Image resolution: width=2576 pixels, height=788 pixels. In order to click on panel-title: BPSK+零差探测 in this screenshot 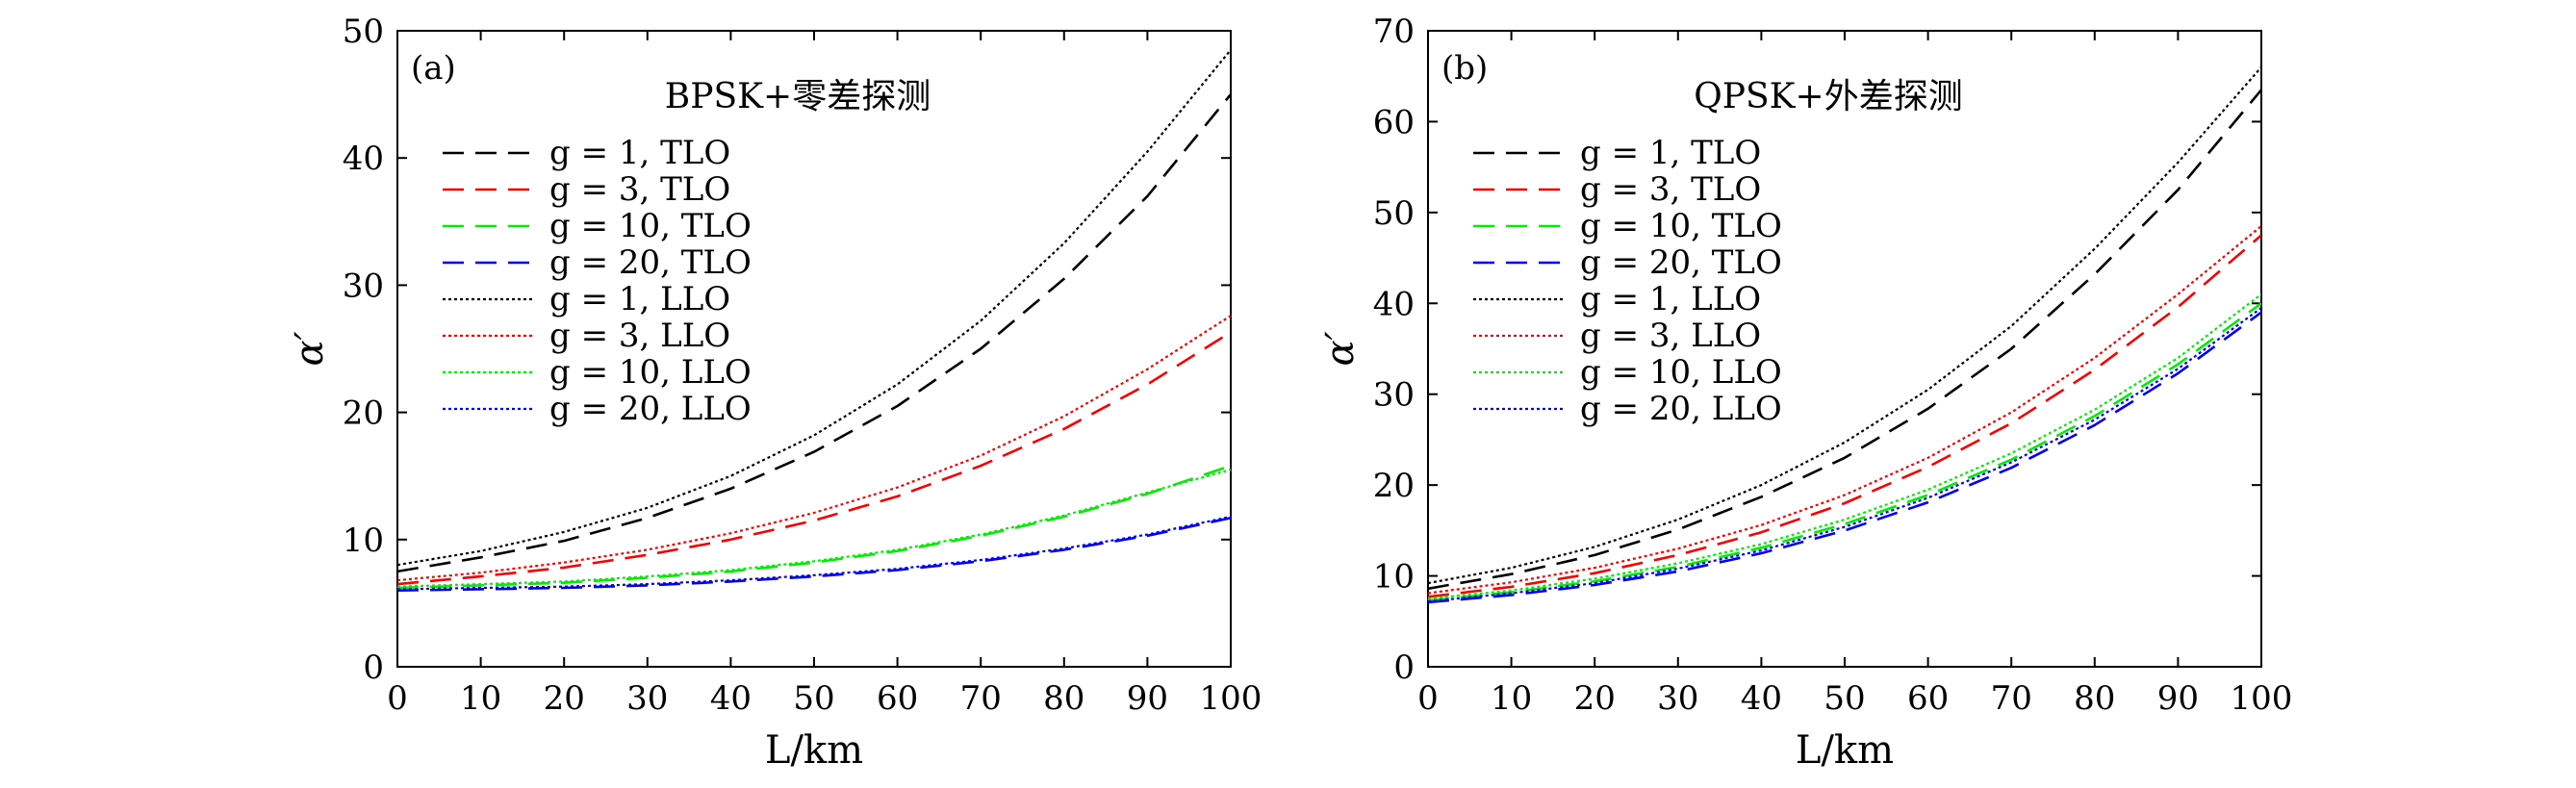, I will do `click(798, 97)`.